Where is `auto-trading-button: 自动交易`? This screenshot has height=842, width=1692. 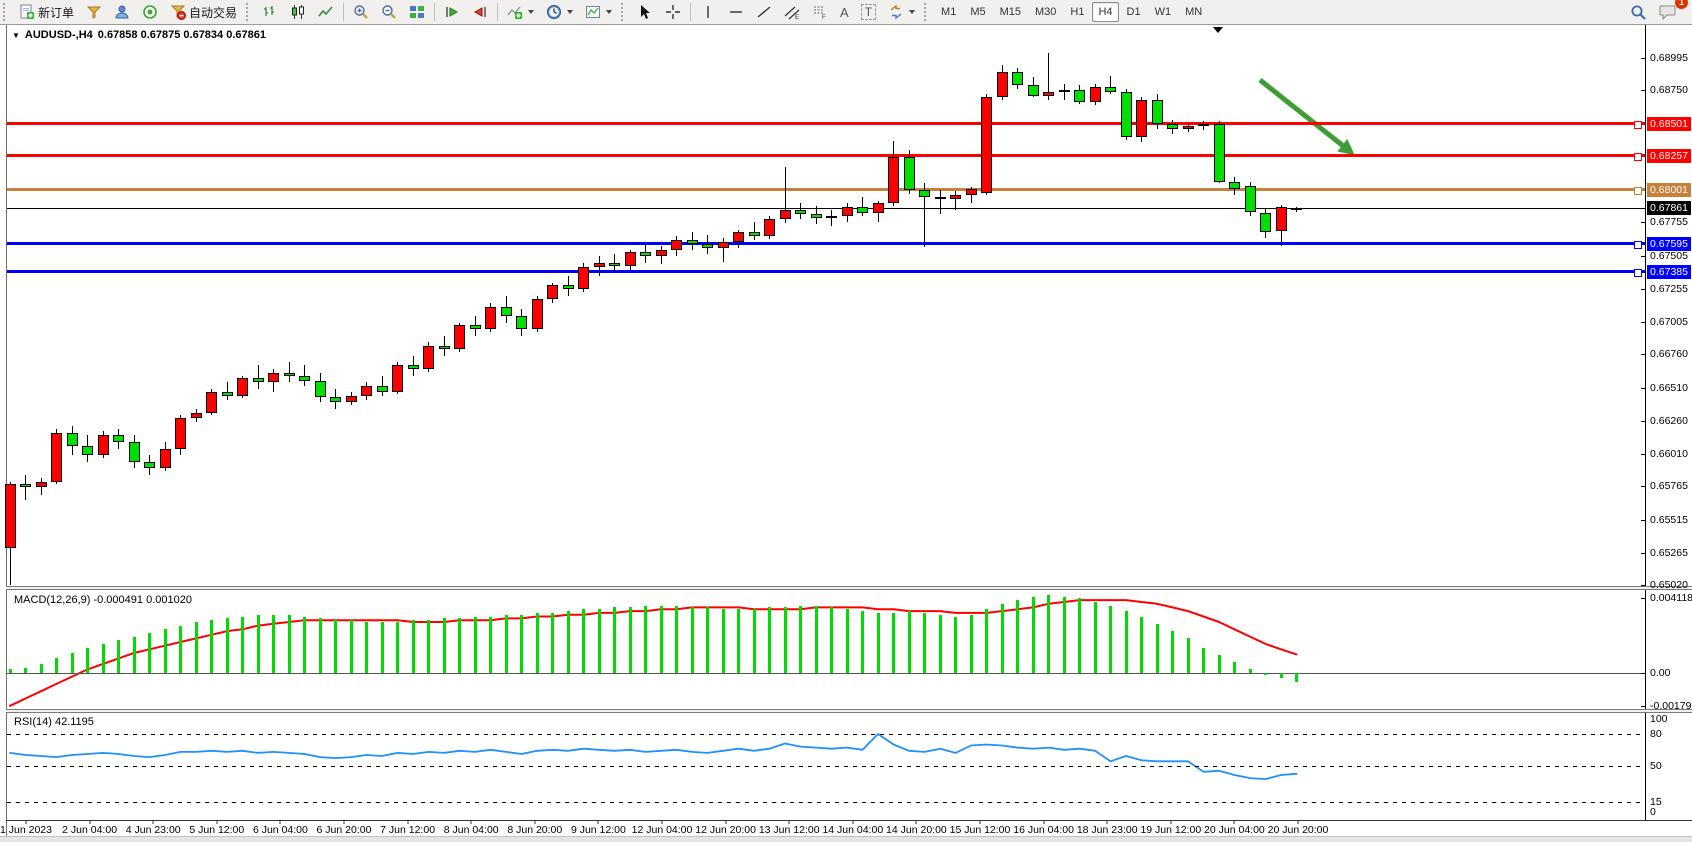 auto-trading-button: 自动交易 is located at coordinates (203, 12).